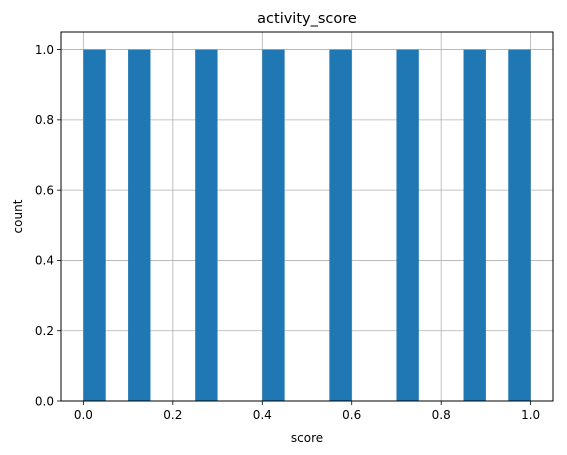  Describe the element at coordinates (44, 331) in the screenshot. I see `y-tick-label: 0.2` at that location.